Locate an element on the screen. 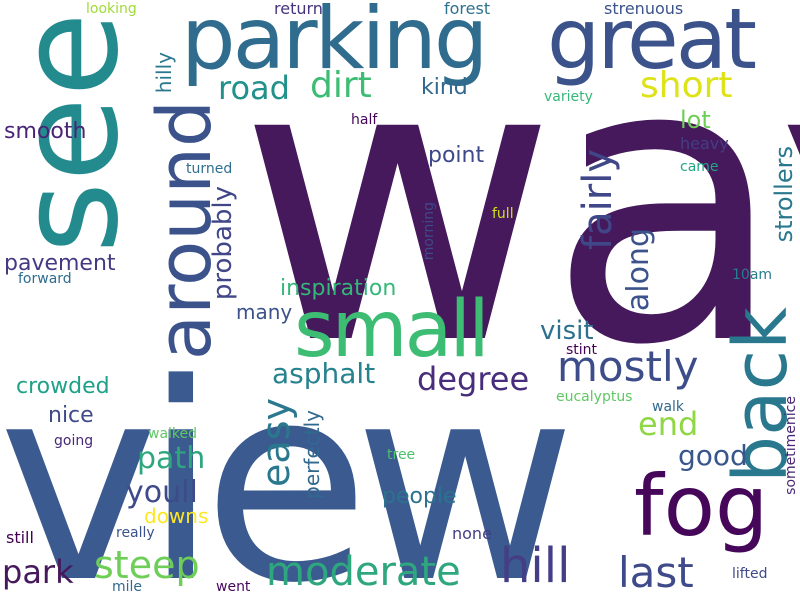  word-road: road is located at coordinates (254, 88).